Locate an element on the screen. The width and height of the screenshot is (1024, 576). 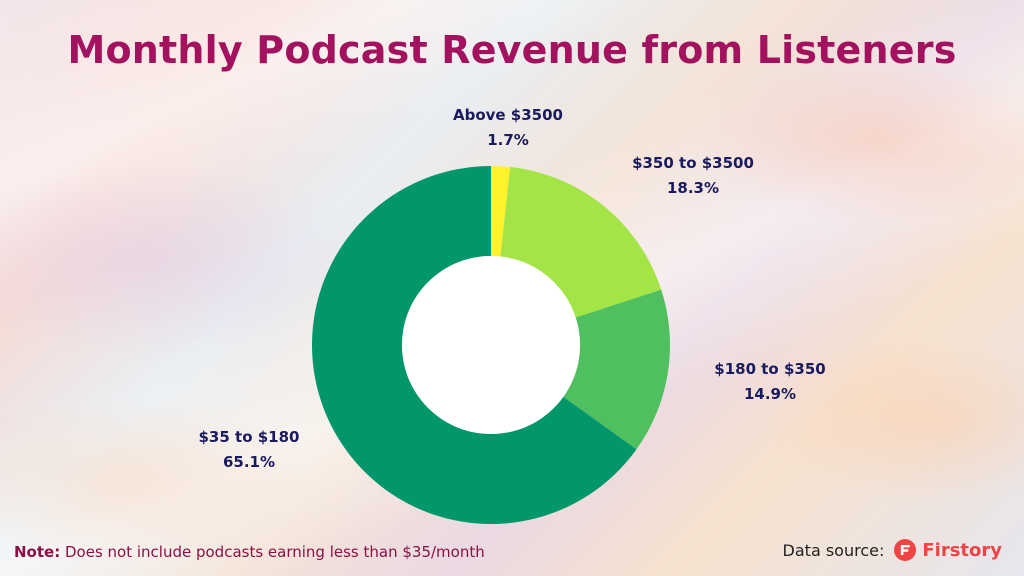
footnote-key: Note: is located at coordinates (37, 552).